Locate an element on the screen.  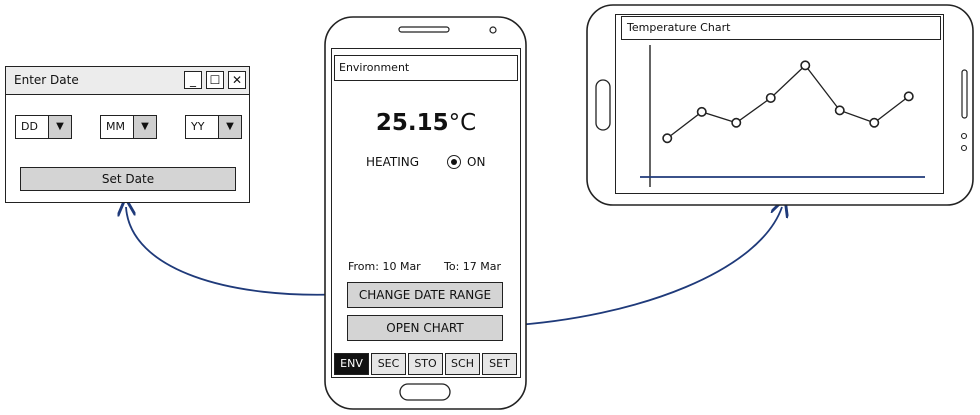
heating-on-radio is located at coordinates (454, 162).